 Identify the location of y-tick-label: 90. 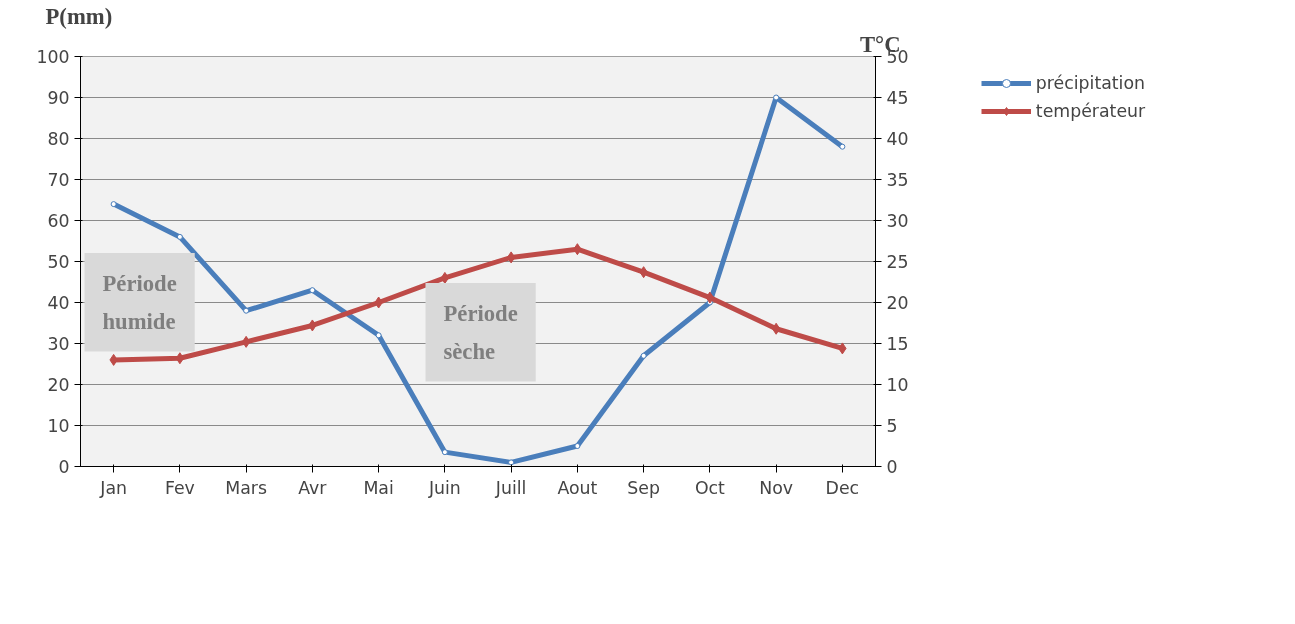
(58, 98).